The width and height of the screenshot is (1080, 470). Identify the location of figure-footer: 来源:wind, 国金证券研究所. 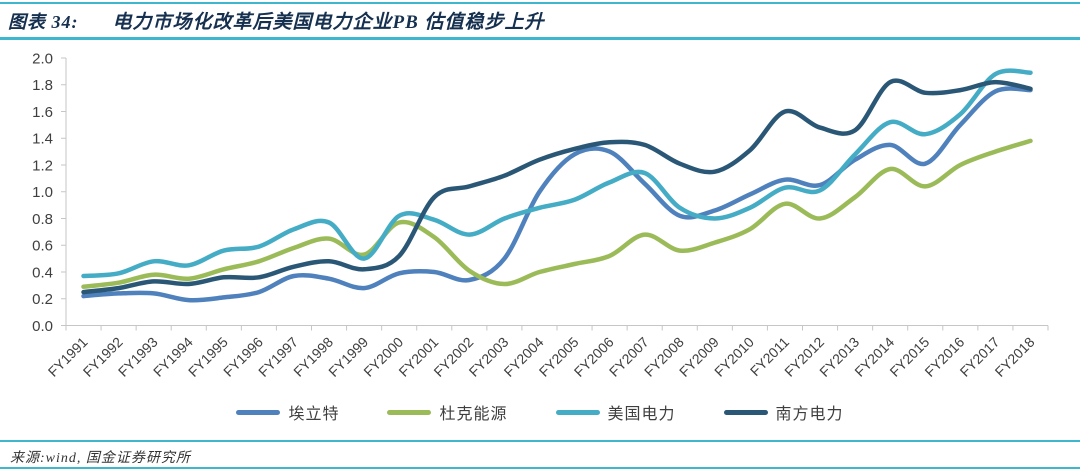
(540, 453).